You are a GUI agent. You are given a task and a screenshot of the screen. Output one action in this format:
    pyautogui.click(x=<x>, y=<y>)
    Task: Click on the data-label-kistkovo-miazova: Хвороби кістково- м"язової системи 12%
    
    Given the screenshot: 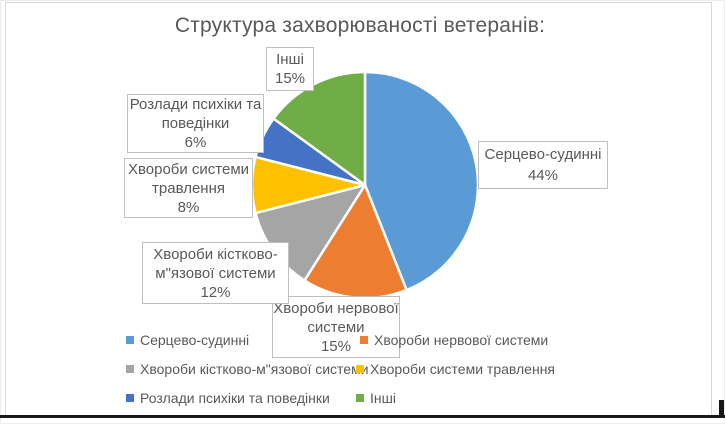 What is the action you would take?
    pyautogui.click(x=215, y=273)
    